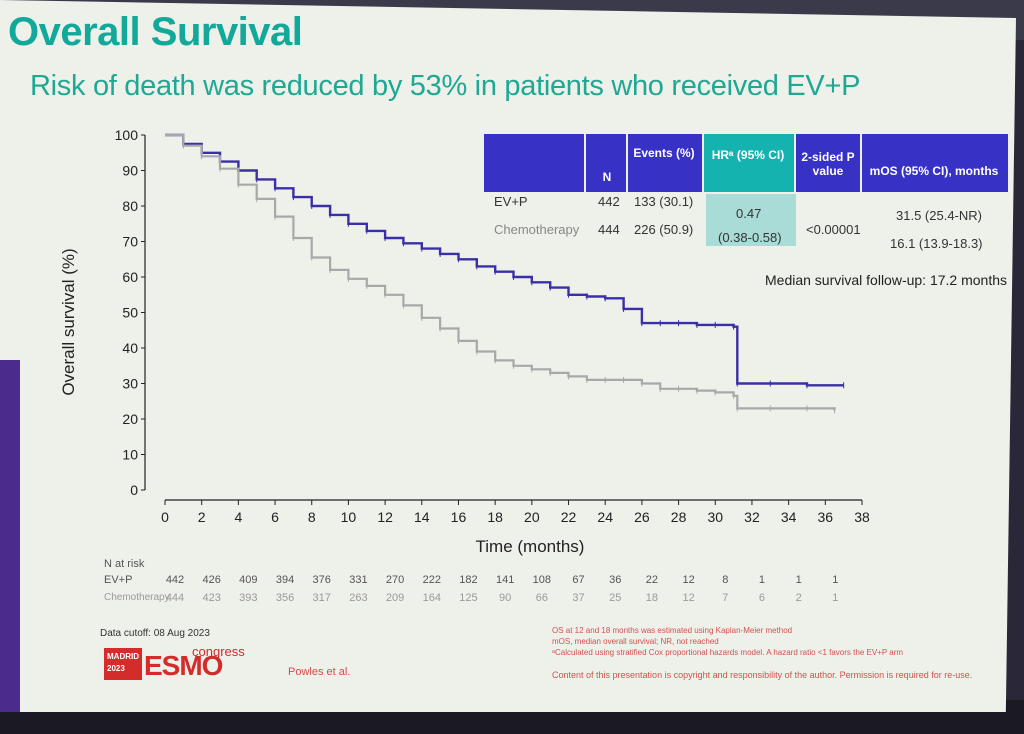 The image size is (1024, 734). I want to click on hr-value-cell, so click(751, 220).